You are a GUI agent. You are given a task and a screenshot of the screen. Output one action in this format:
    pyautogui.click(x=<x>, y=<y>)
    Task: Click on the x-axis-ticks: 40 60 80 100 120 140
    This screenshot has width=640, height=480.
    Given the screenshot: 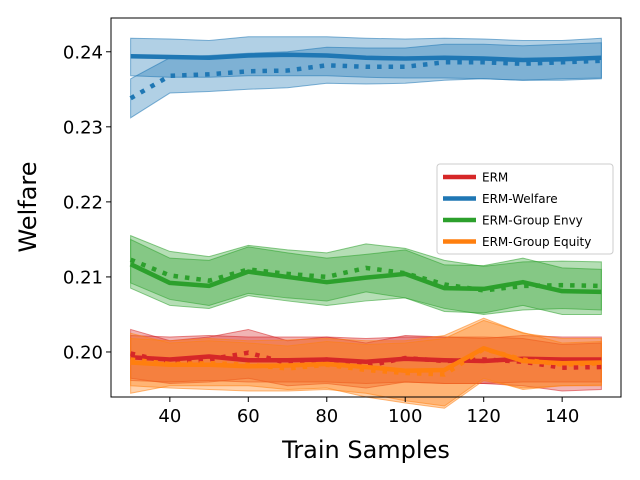 What is the action you would take?
    pyautogui.click(x=368, y=412)
    